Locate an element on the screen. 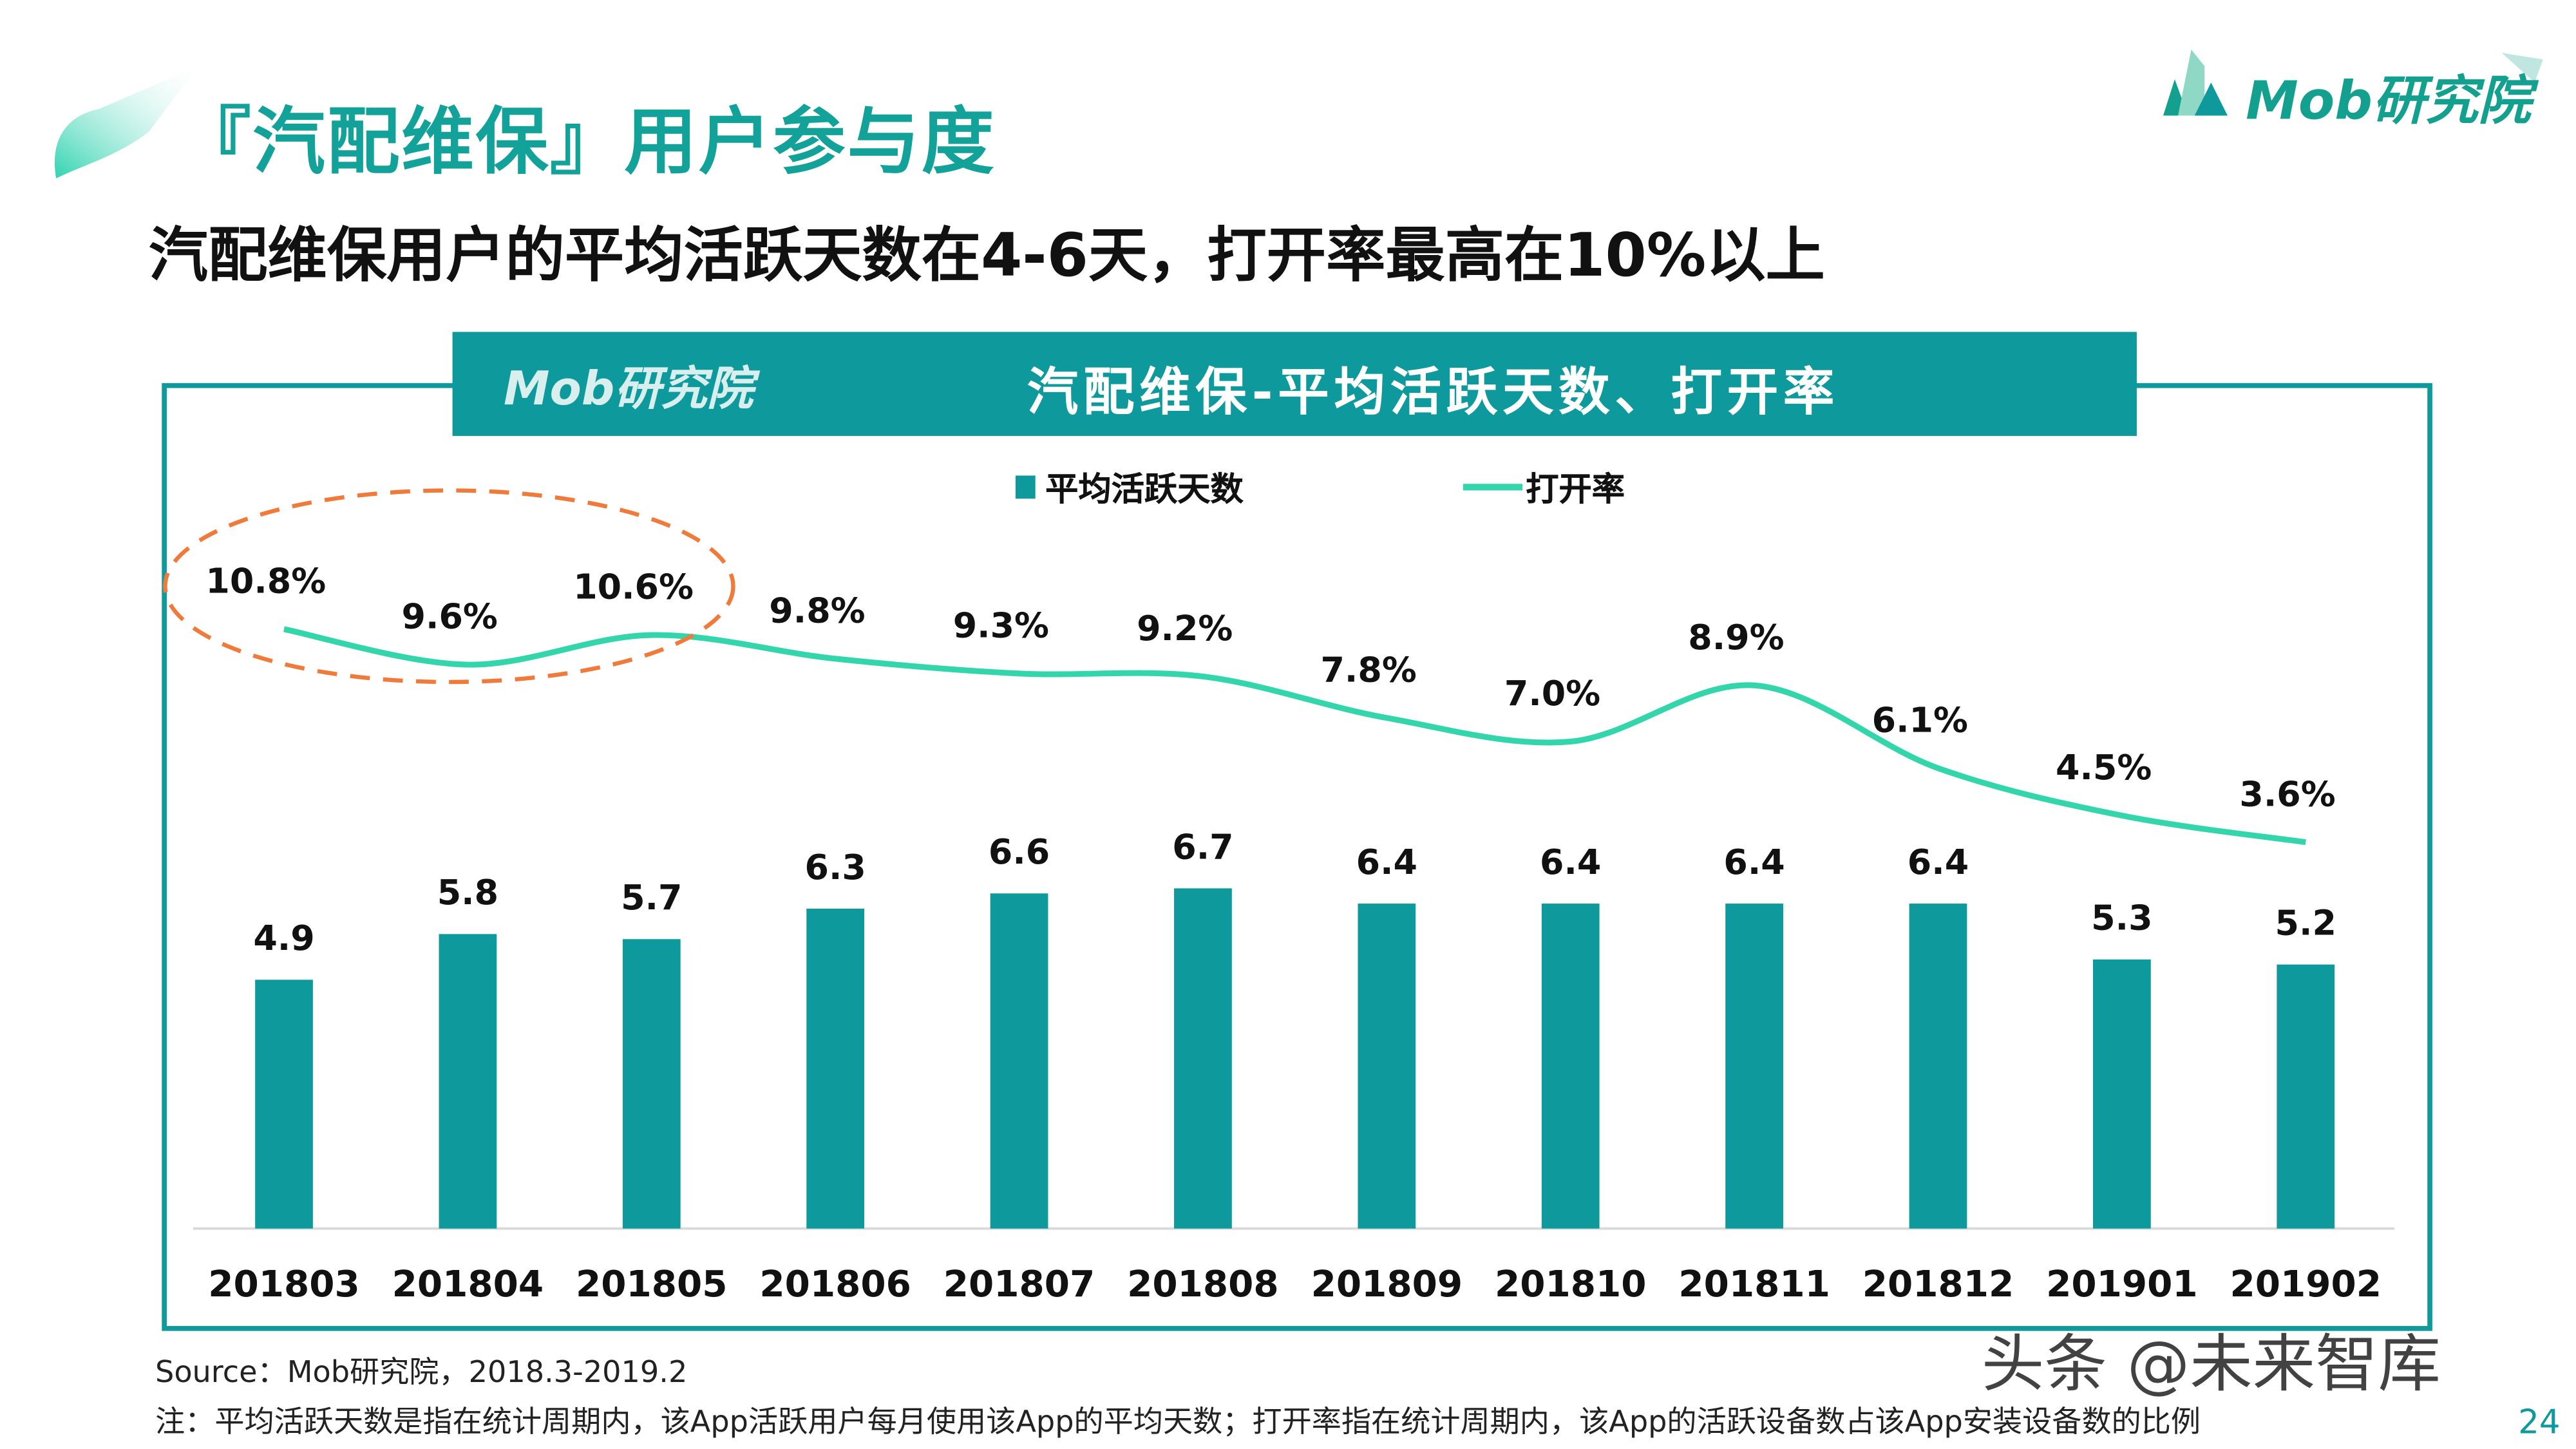  line-label: 7.0% is located at coordinates (1552, 693).